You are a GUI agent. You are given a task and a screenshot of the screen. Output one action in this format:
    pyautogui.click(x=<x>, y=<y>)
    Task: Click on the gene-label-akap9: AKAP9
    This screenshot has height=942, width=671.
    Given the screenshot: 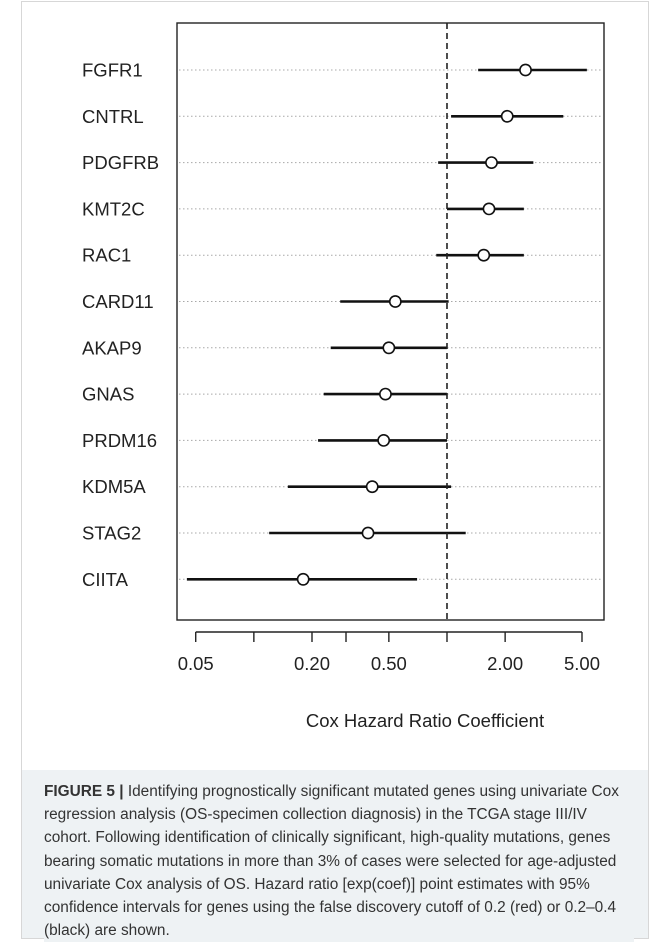 What is the action you would take?
    pyautogui.click(x=112, y=347)
    